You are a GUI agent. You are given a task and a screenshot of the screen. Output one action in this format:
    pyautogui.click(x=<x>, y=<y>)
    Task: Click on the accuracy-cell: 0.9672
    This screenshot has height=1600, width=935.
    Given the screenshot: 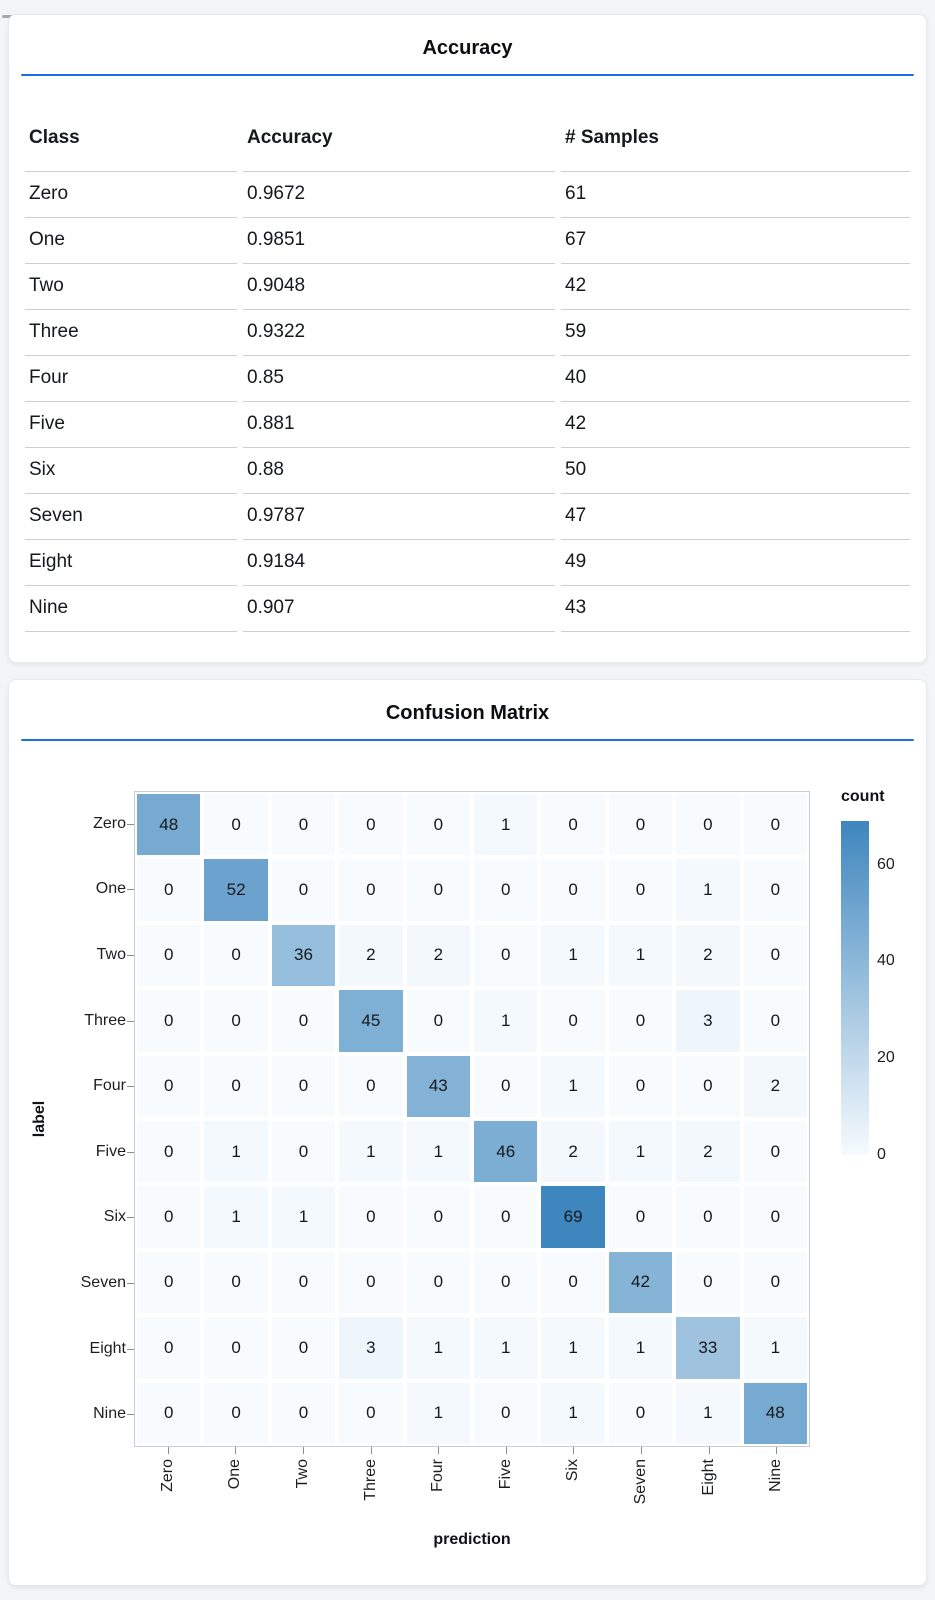 What is the action you would take?
    pyautogui.click(x=399, y=194)
    